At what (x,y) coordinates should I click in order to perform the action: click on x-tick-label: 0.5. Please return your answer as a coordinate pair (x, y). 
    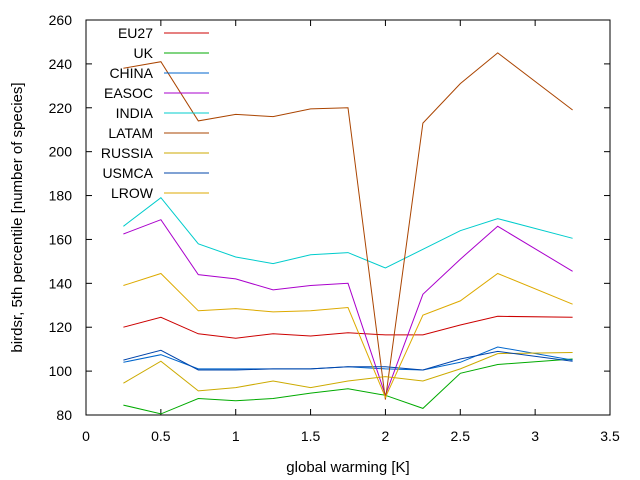
    Looking at the image, I should click on (161, 436).